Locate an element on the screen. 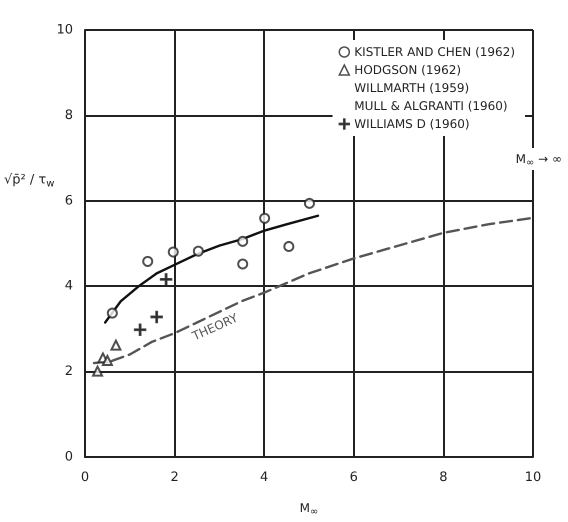 This screenshot has width=568, height=522. legend-label: KISTLER AND CHEN (1962) is located at coordinates (435, 52).